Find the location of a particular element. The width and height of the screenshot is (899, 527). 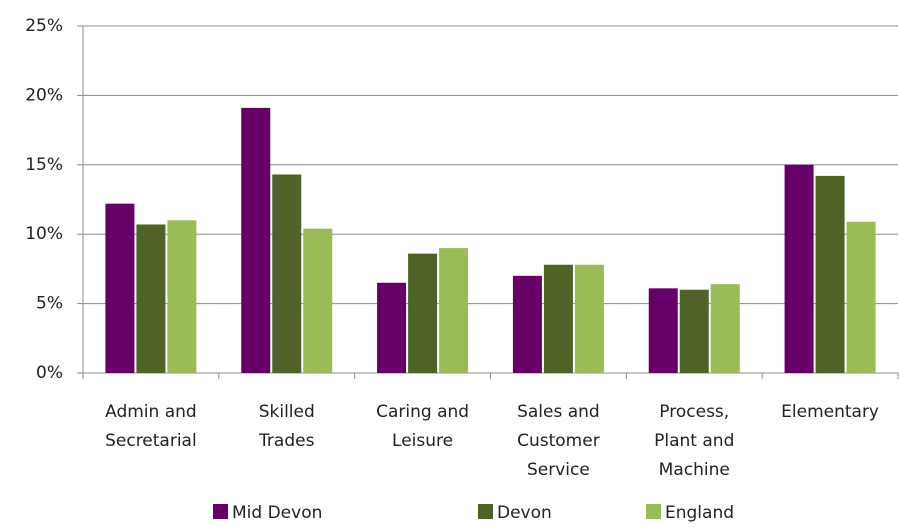

y-tick-label: 25% is located at coordinates (44, 26).